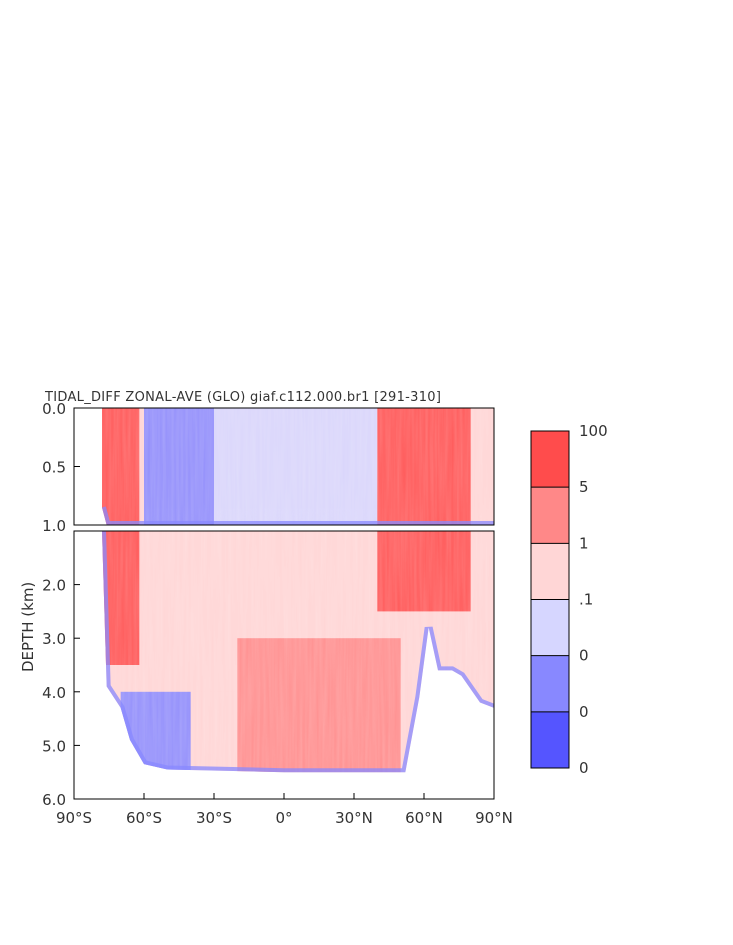  I want to click on colorbar: 100 5 1 .1 0 0 0, so click(569, 599).